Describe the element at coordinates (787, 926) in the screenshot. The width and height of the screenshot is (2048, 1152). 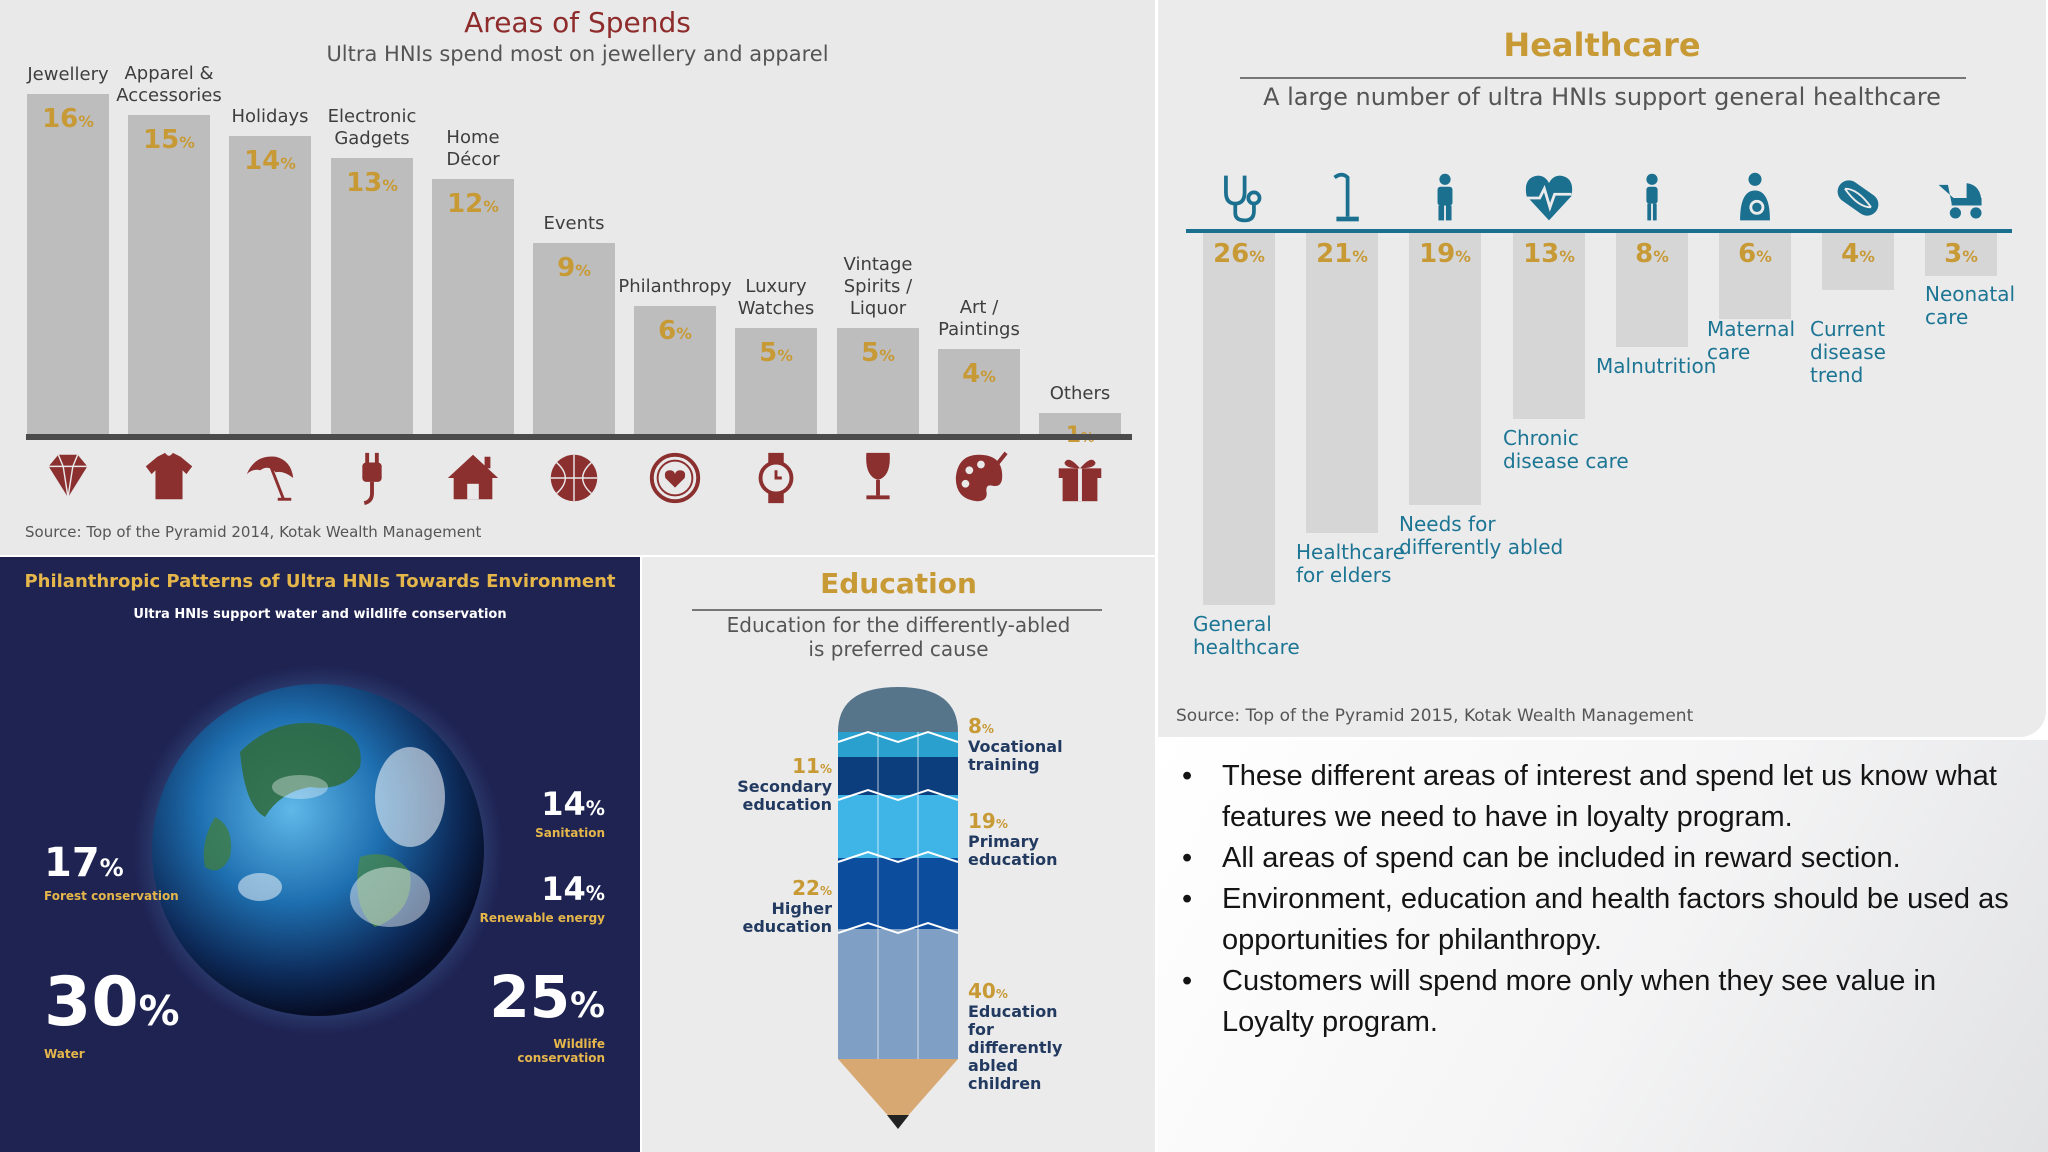
I see `education-label-line: education` at that location.